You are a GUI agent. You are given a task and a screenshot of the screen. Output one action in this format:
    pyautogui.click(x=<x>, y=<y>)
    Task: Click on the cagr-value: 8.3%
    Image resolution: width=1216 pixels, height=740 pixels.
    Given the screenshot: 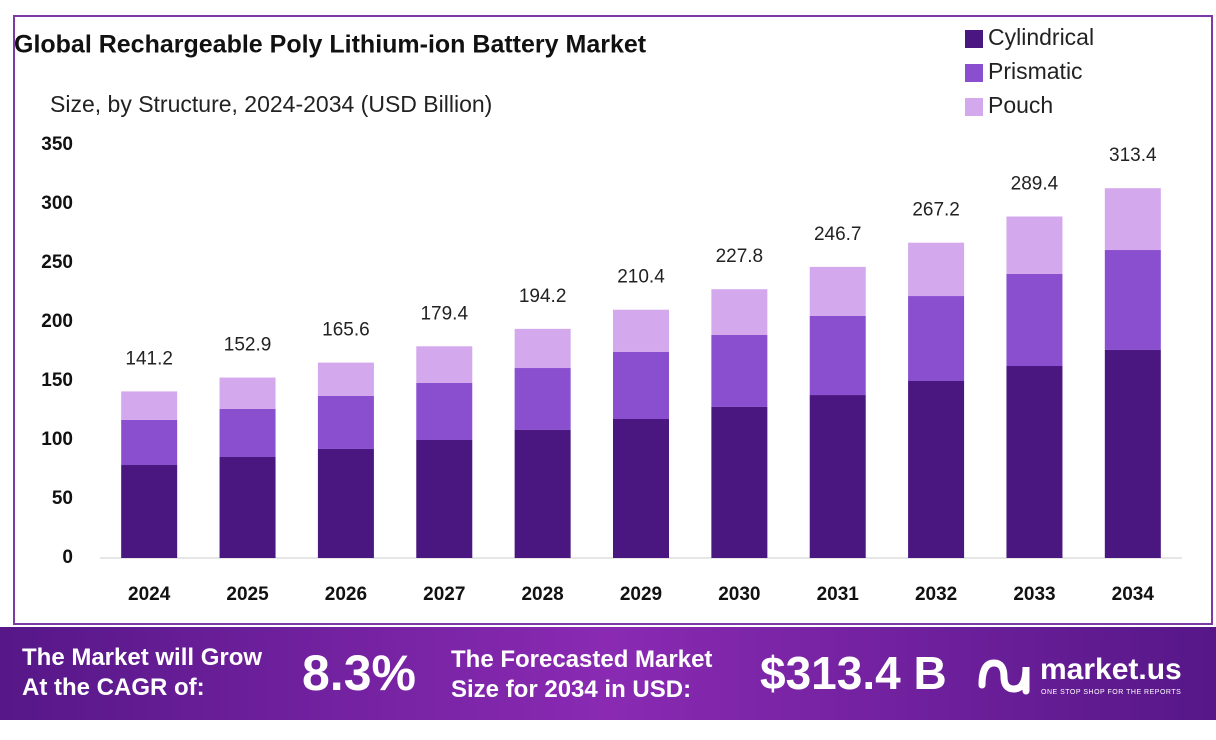 What is the action you would take?
    pyautogui.click(x=359, y=673)
    